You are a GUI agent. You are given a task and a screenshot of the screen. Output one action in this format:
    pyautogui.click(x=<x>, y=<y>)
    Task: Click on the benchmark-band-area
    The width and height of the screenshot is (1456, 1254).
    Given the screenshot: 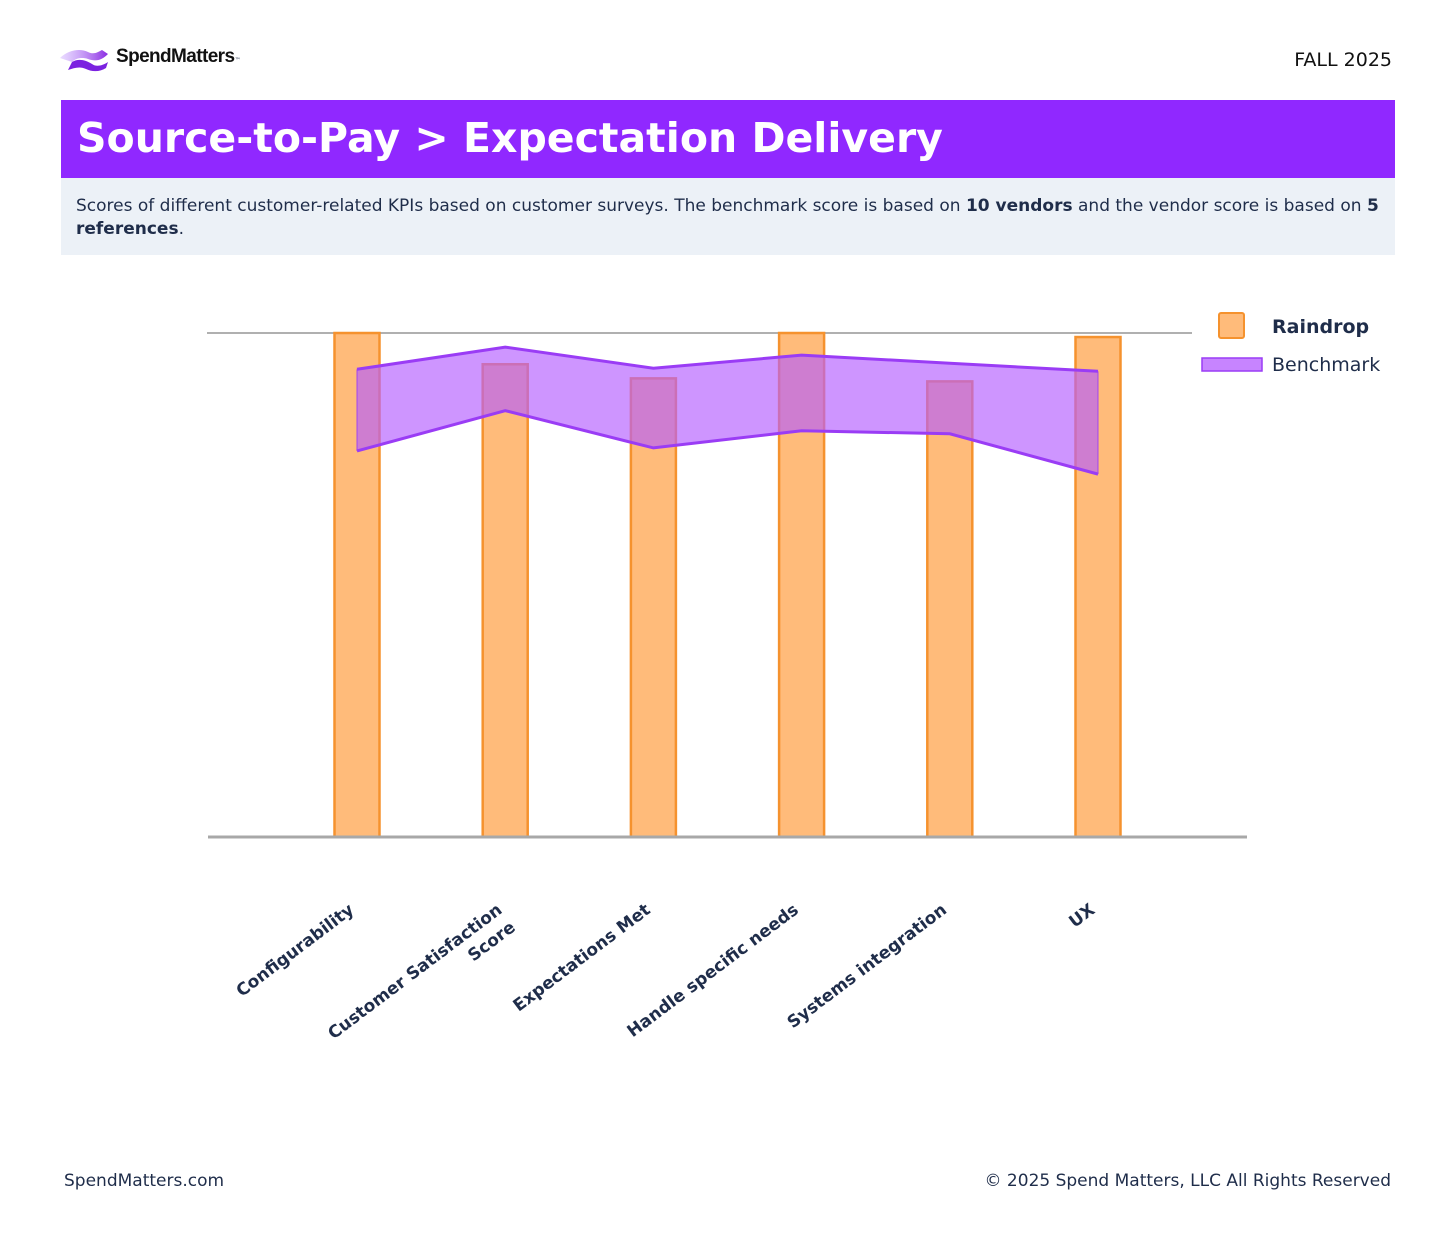 What is the action you would take?
    pyautogui.click(x=727, y=411)
    